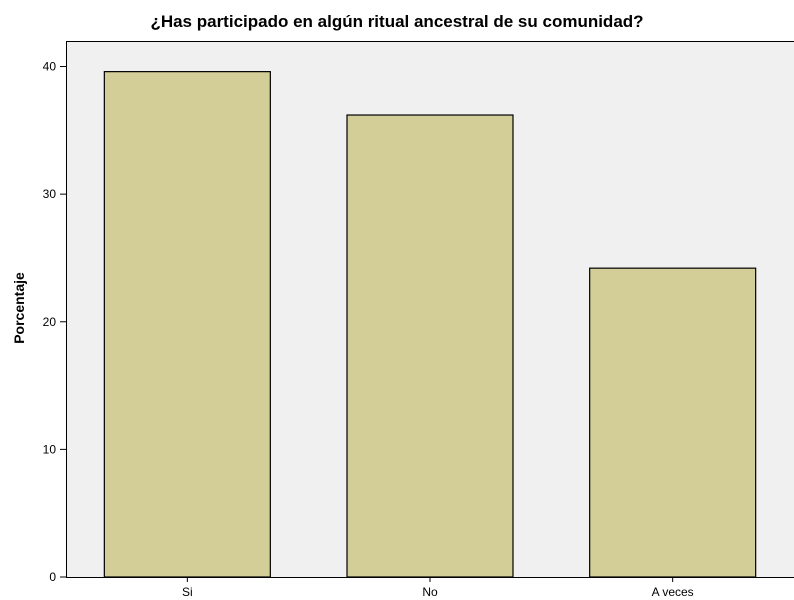 The width and height of the screenshot is (794, 600). I want to click on y-tick-label: 10, so click(50, 449).